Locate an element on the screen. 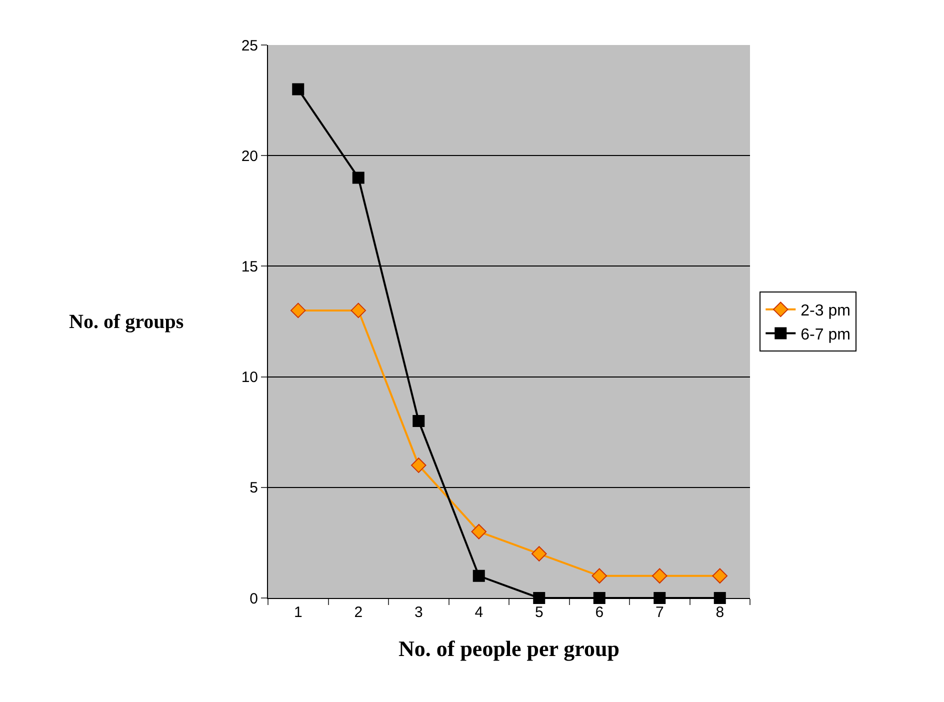  x-tick-label: 4 is located at coordinates (479, 612).